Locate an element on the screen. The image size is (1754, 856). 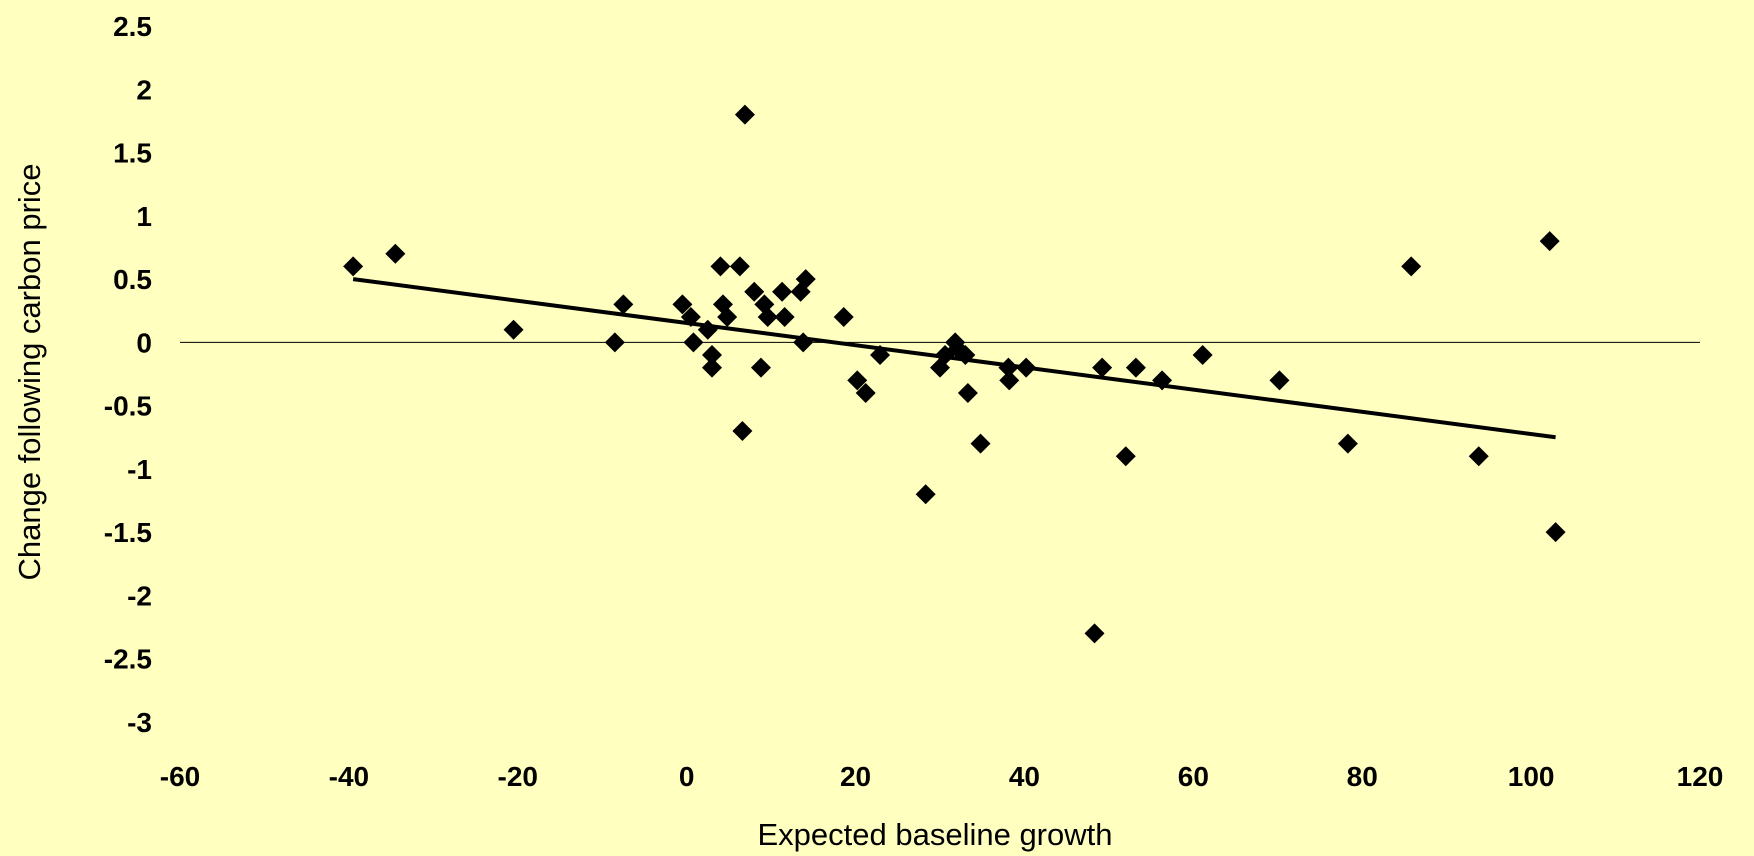
x-tick-label: 120 is located at coordinates (1700, 776).